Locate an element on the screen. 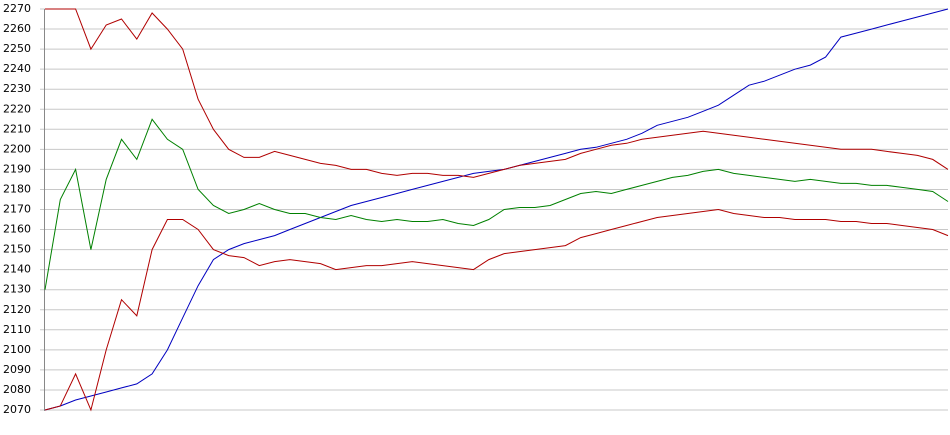 This screenshot has height=435, width=950. y-tick-label: 2180 is located at coordinates (17, 188).